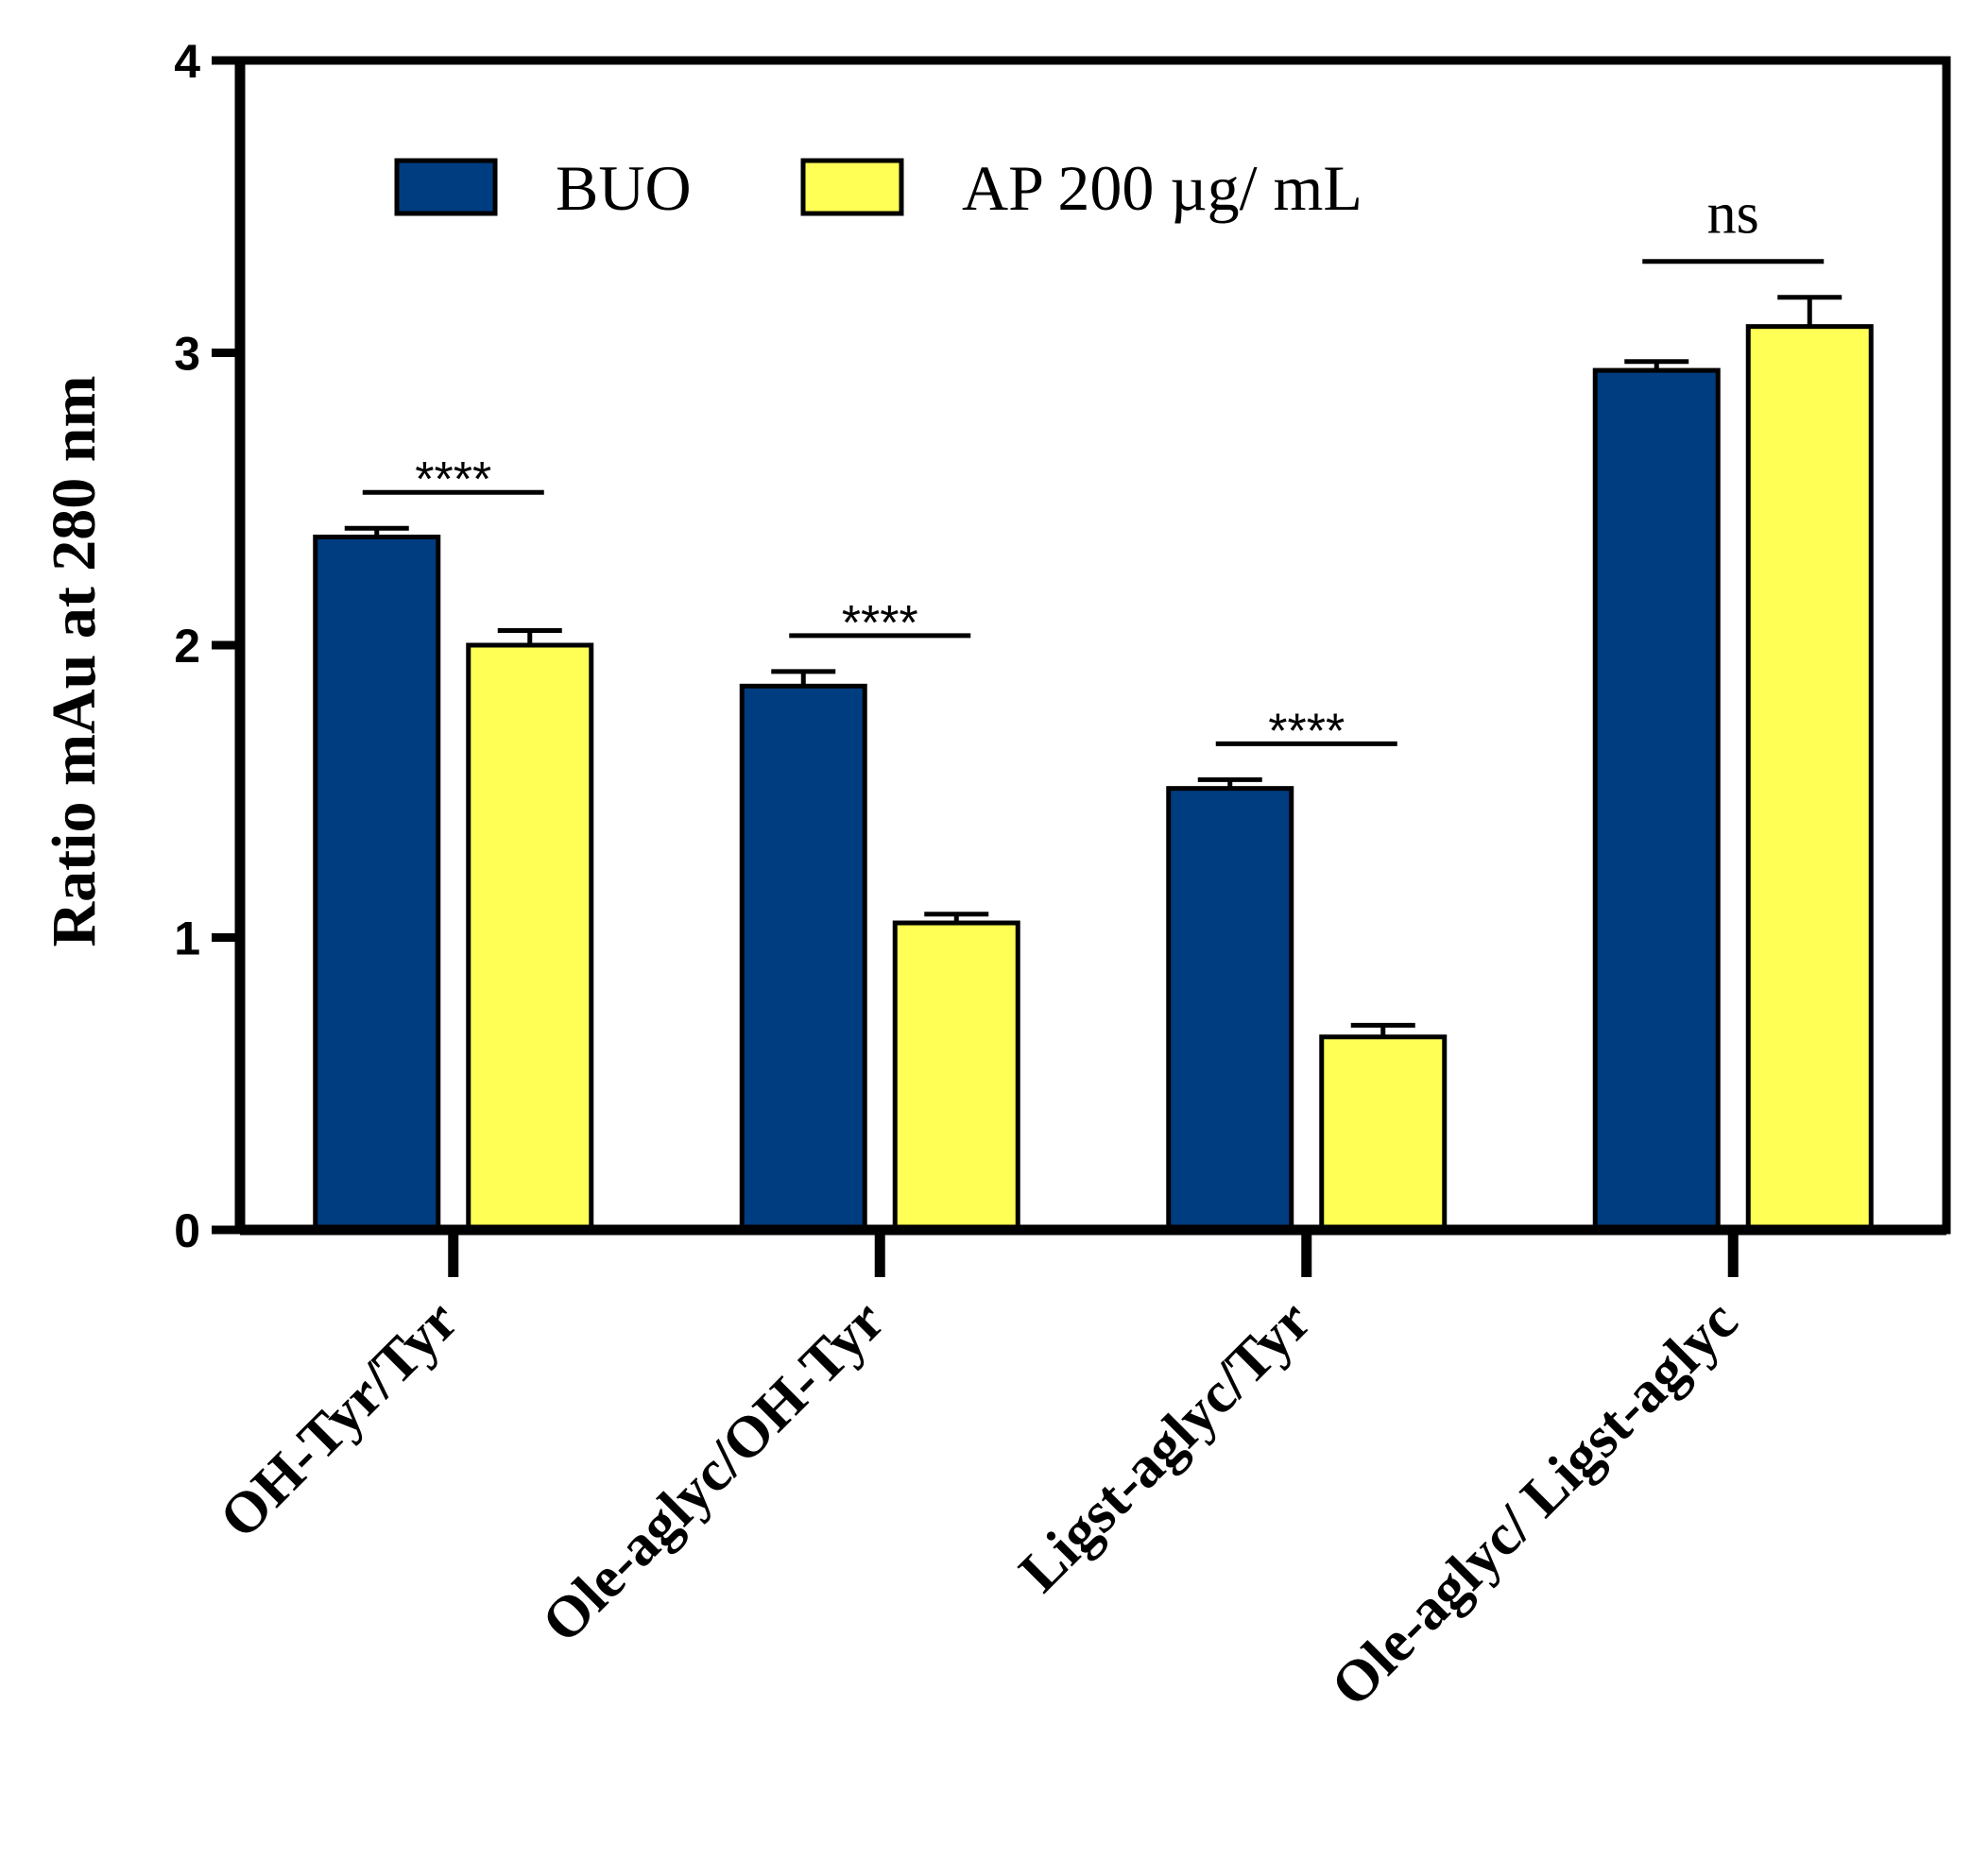  I want to click on x-tick-label-1: Ole-aglyc/OH-Tyr, so click(713, 1471).